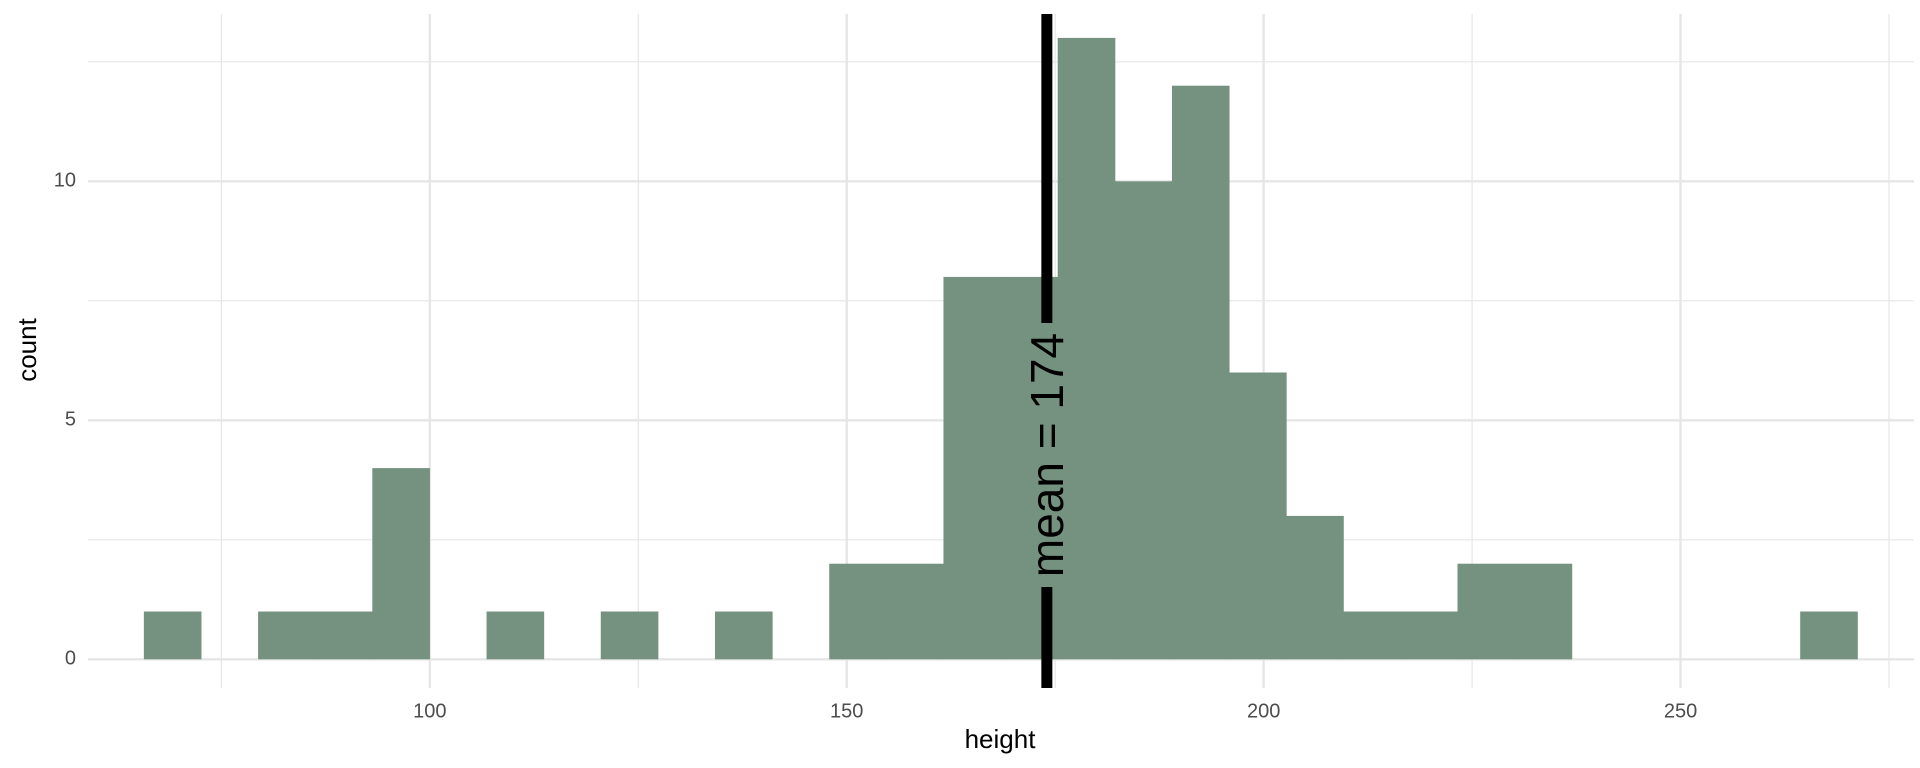  Describe the element at coordinates (70, 659) in the screenshot. I see `y-tick-label: 0` at that location.